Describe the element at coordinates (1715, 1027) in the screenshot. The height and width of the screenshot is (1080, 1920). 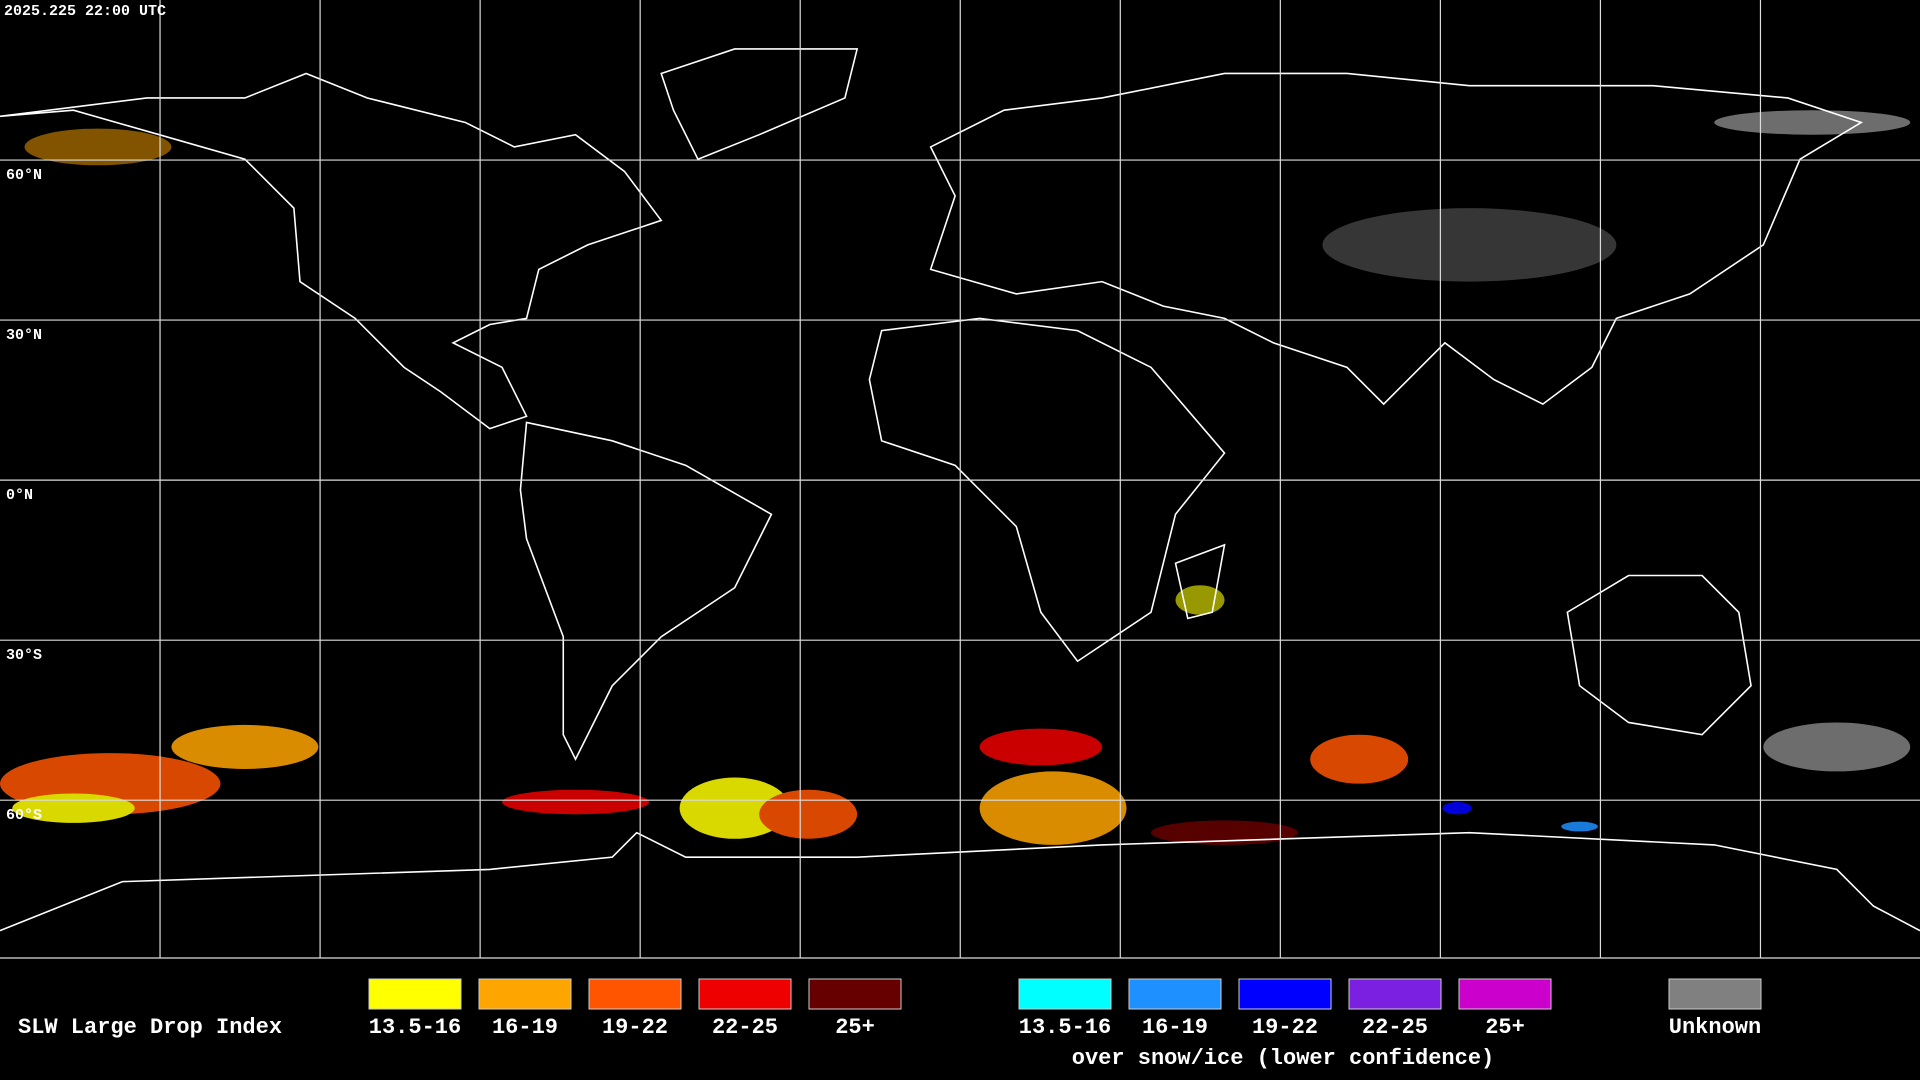
I see `legend-label: Unknown` at that location.